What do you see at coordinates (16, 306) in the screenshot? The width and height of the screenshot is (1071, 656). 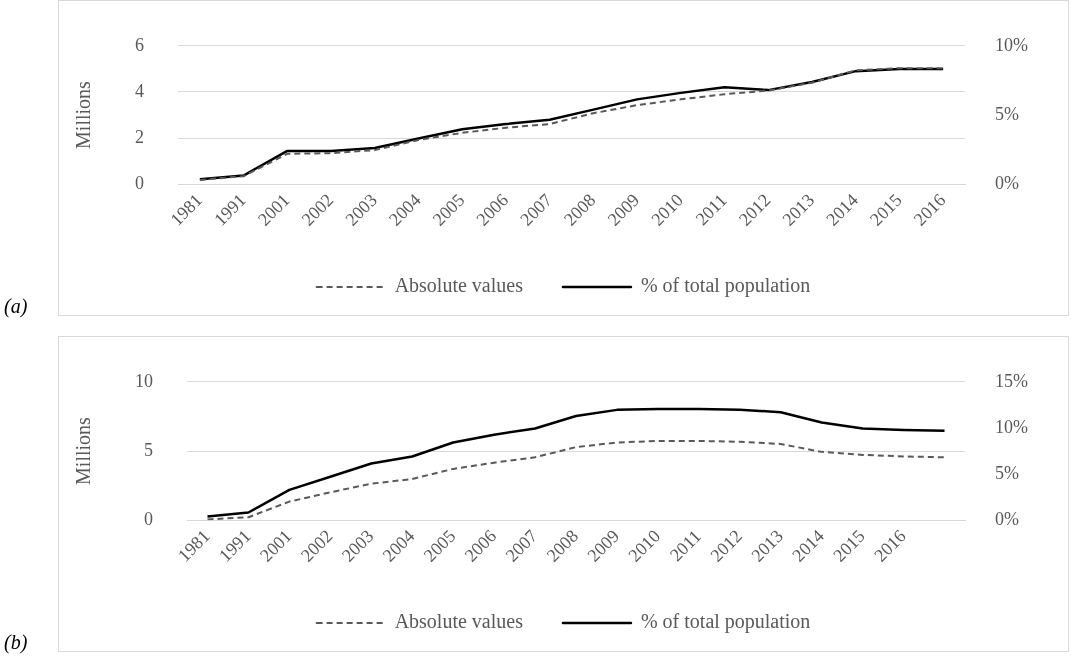 I see `text: (a)` at bounding box center [16, 306].